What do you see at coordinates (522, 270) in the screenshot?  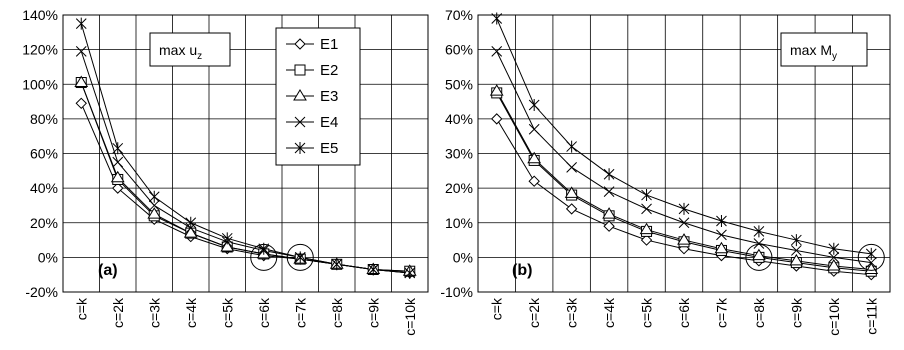 I see `panel-label: (b)` at bounding box center [522, 270].